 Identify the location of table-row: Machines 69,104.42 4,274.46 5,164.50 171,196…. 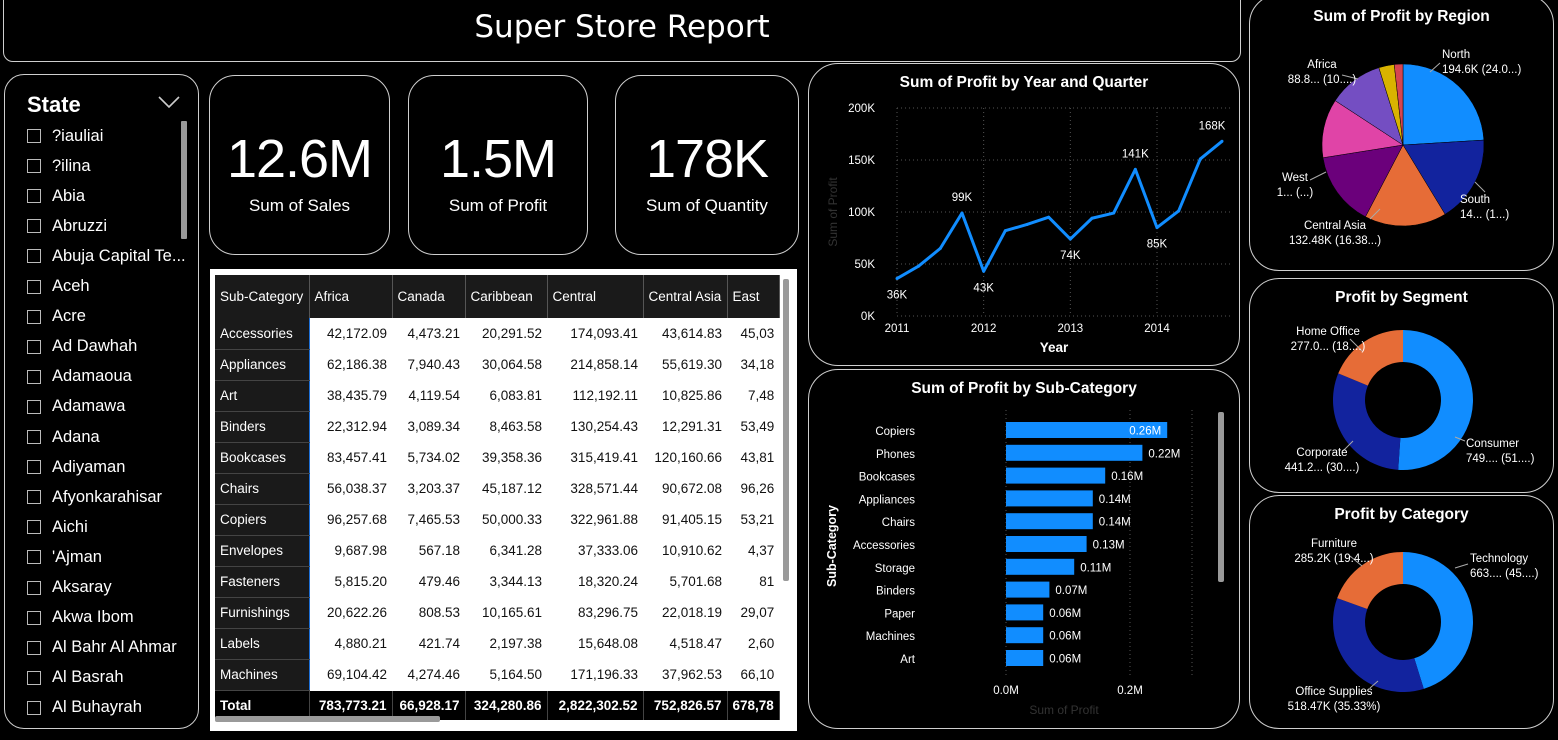
(497, 675).